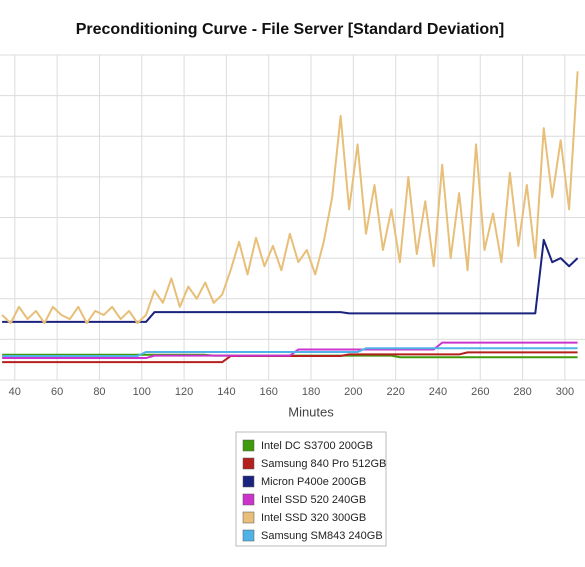 The width and height of the screenshot is (585, 567). I want to click on x-tick-label: 100, so click(142, 392).